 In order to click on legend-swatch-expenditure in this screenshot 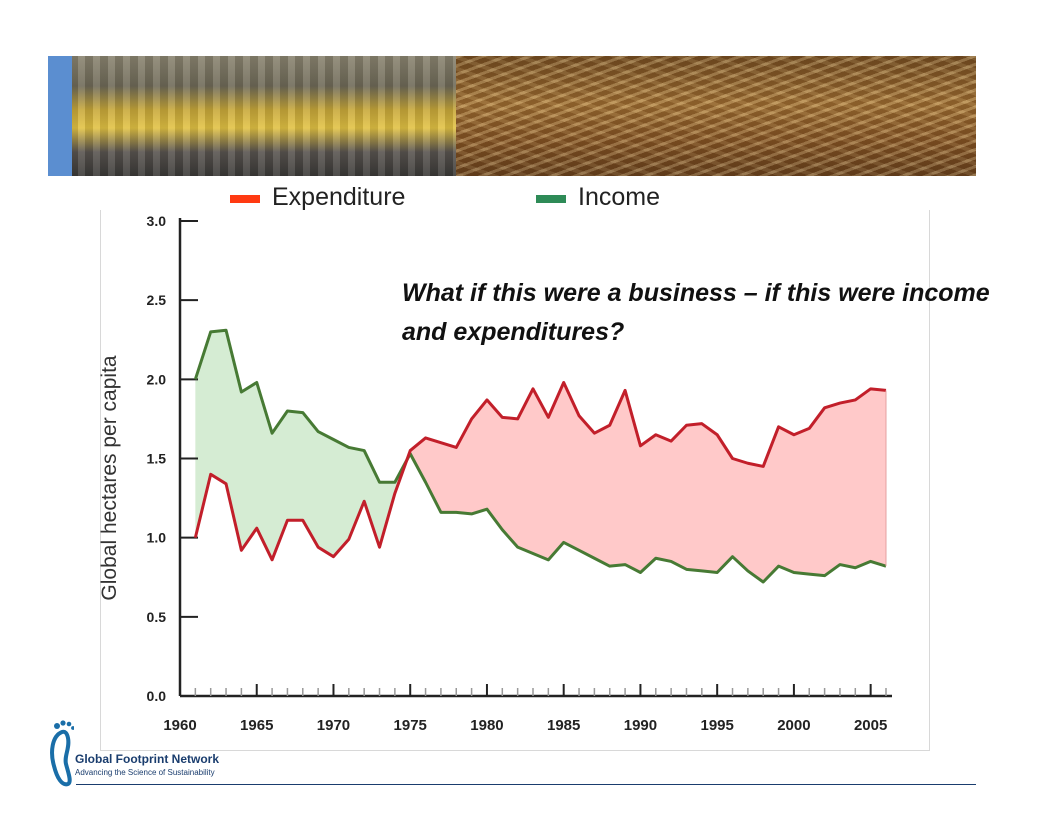, I will do `click(245, 199)`.